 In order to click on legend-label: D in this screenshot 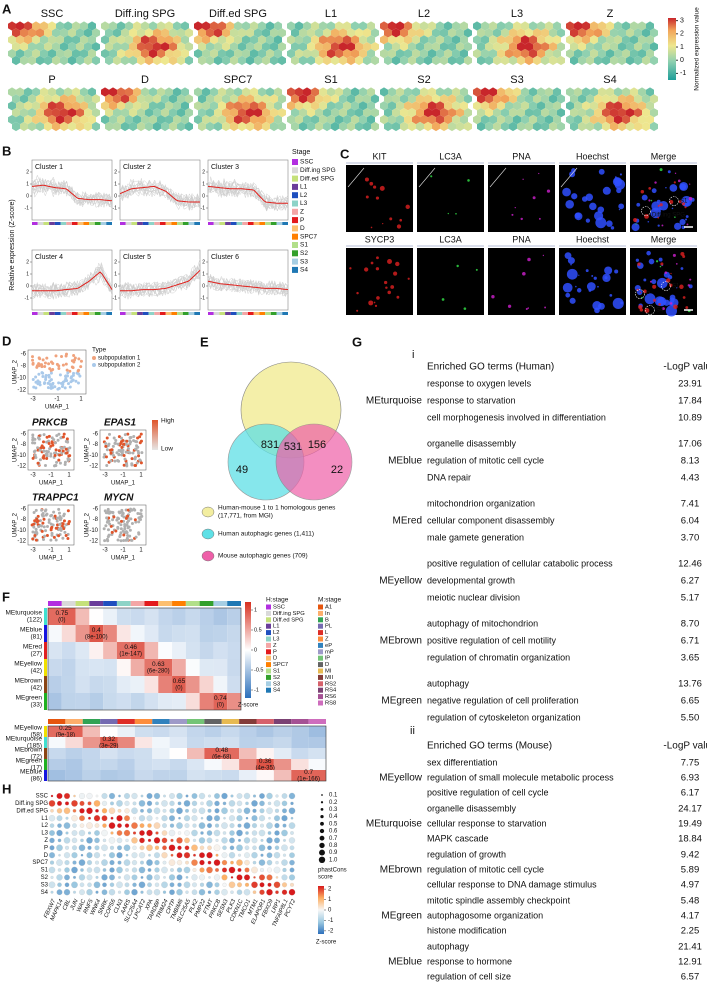, I will do `click(327, 665)`.